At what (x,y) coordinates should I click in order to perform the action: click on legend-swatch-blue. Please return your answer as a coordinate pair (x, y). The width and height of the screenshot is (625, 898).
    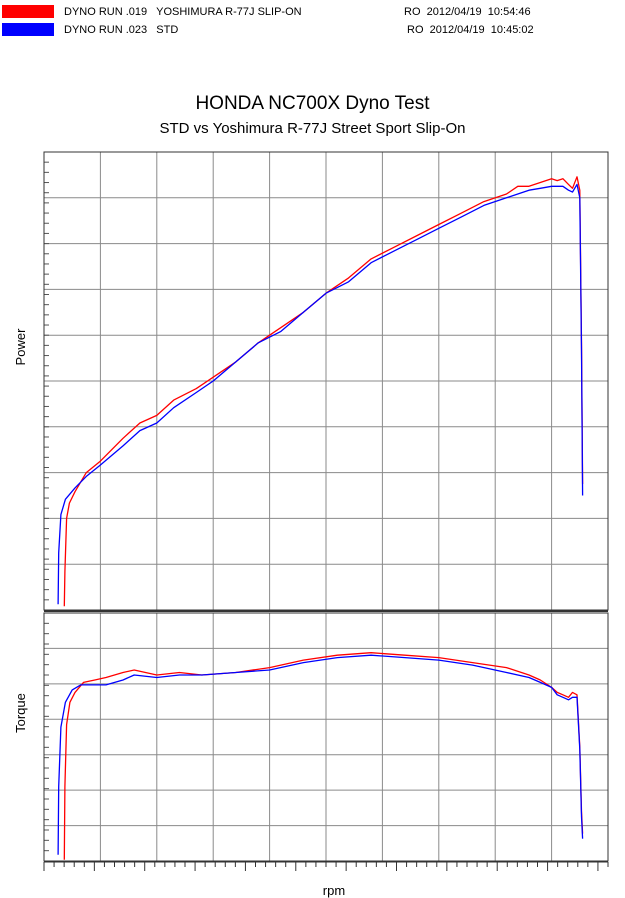
    Looking at the image, I should click on (28, 29).